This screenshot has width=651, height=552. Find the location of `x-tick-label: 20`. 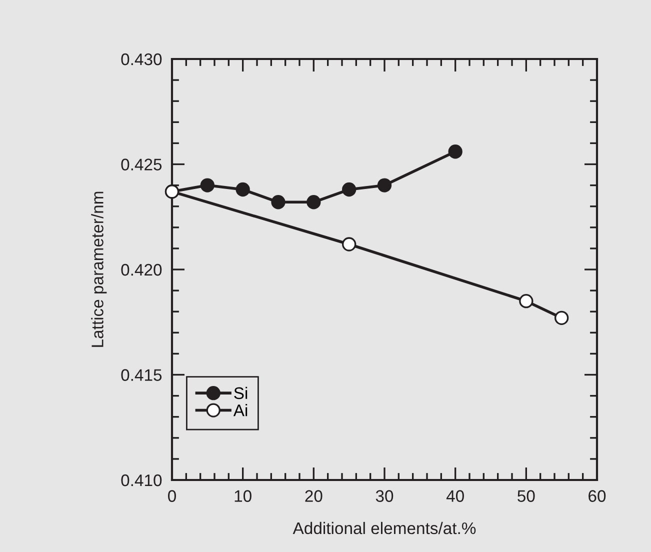

x-tick-label: 20 is located at coordinates (313, 496).